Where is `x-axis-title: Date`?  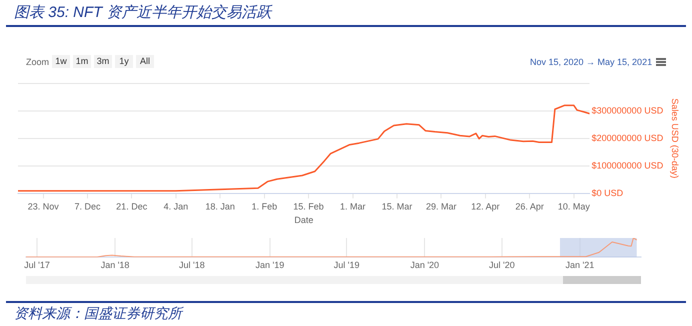 x-axis-title: Date is located at coordinates (304, 220).